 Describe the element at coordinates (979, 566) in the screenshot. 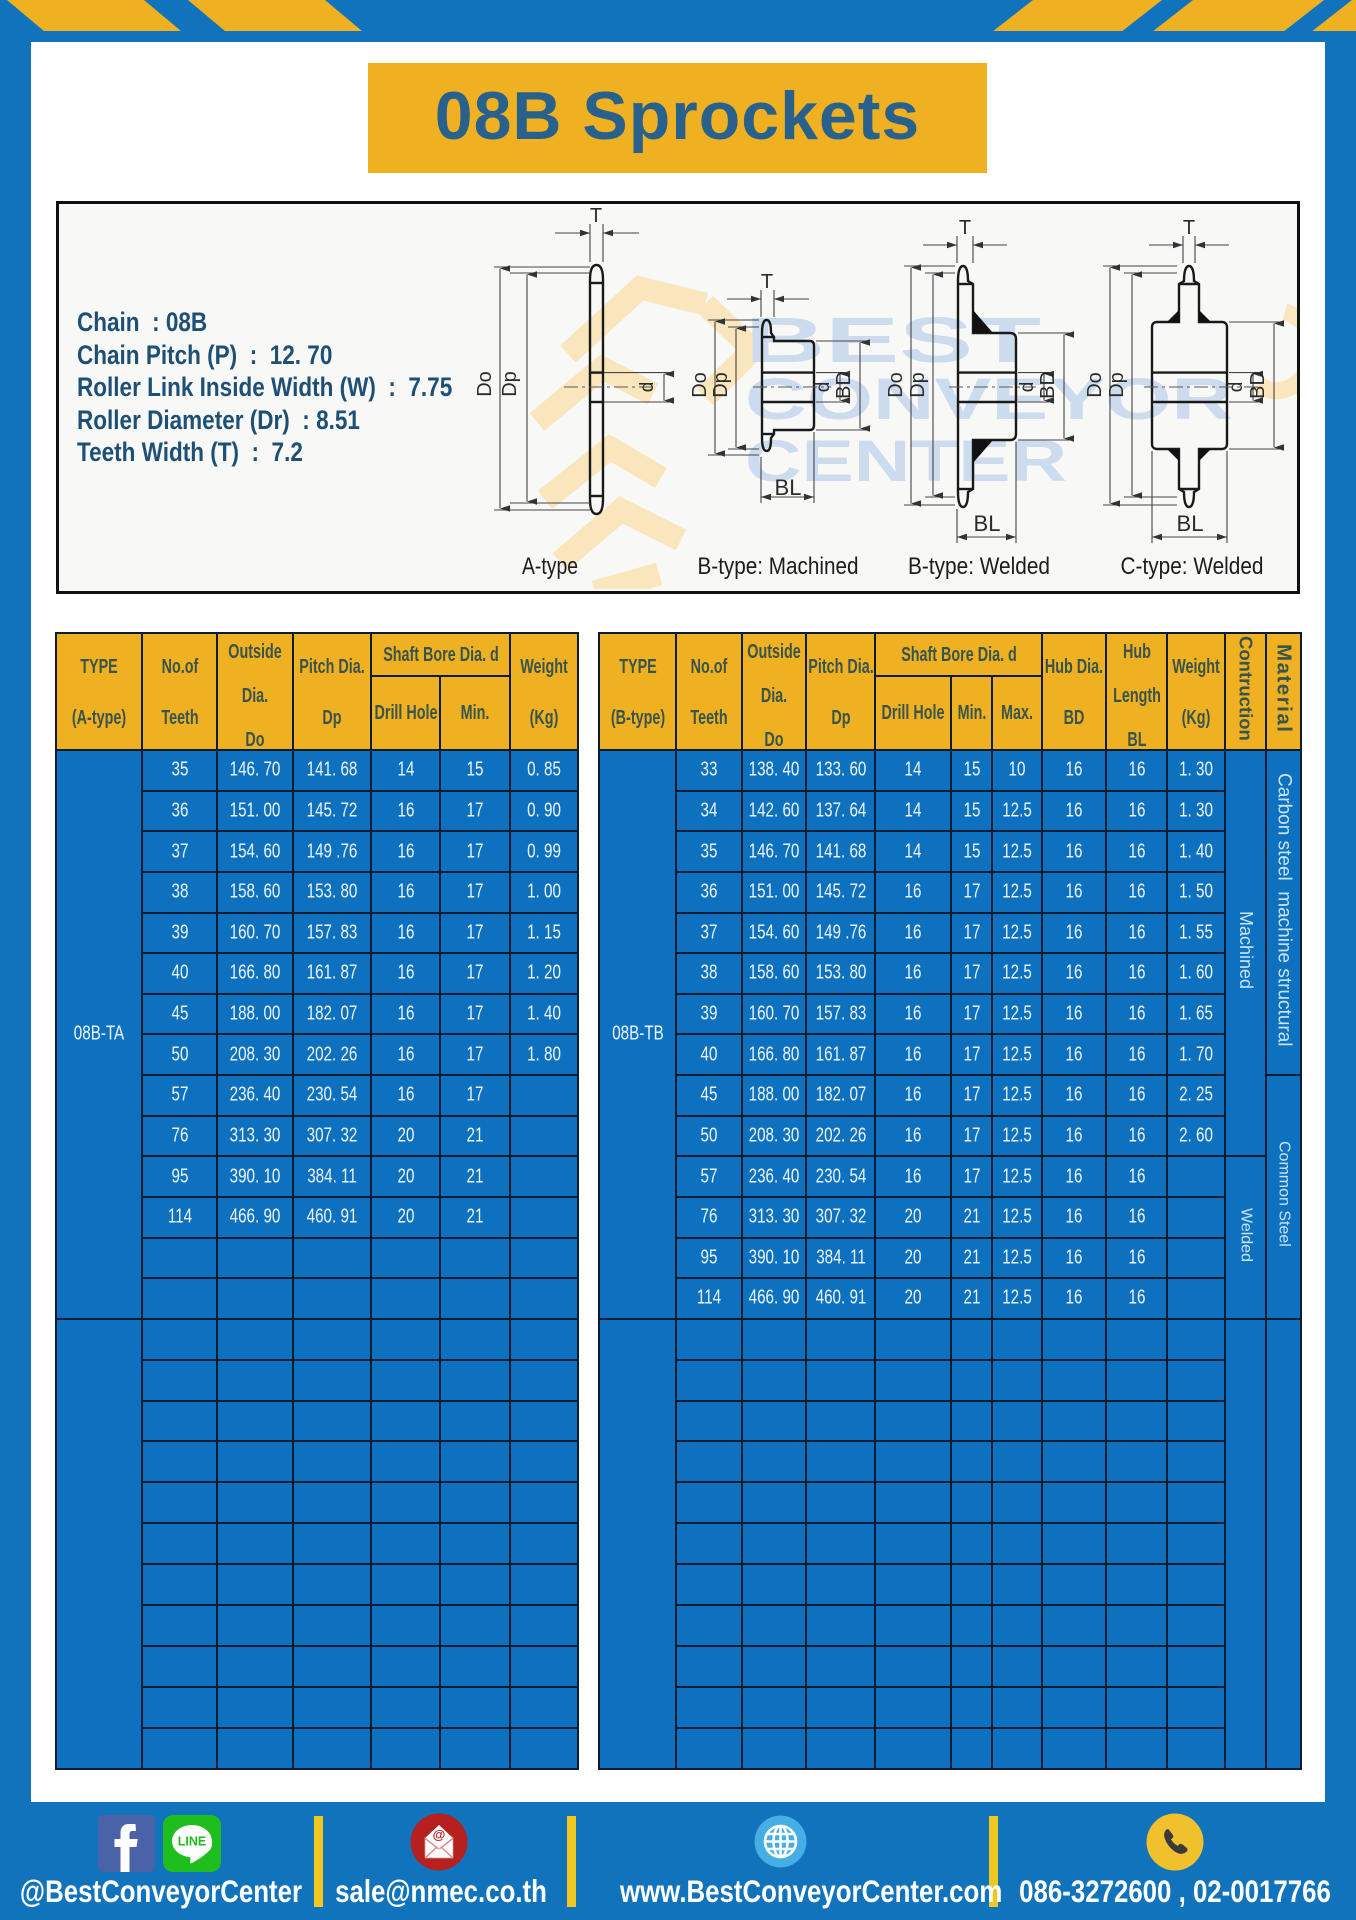

I see `svg-text: B-type: Welded` at that location.